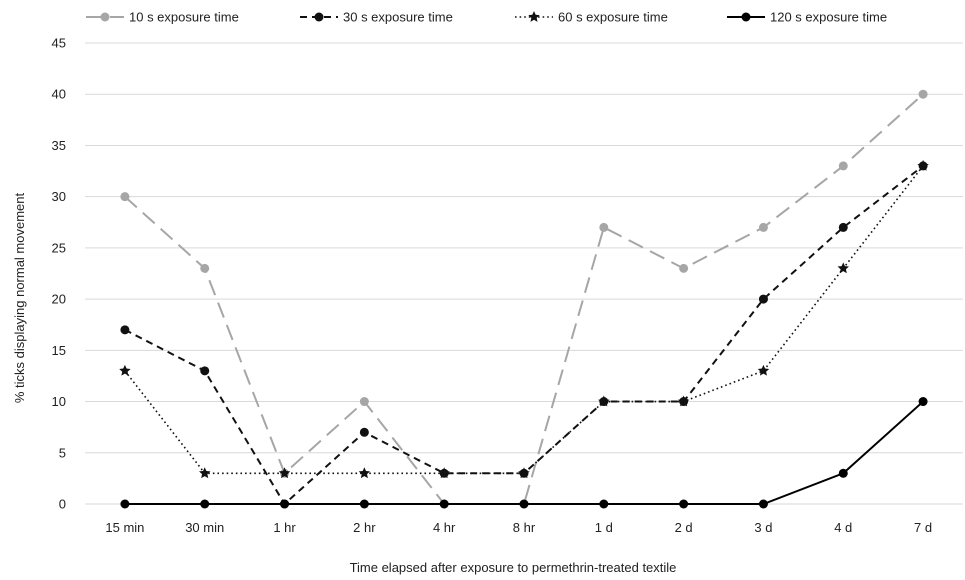 The image size is (965, 580). I want to click on y-axis-title: % ticks displaying normal movement, so click(19, 297).